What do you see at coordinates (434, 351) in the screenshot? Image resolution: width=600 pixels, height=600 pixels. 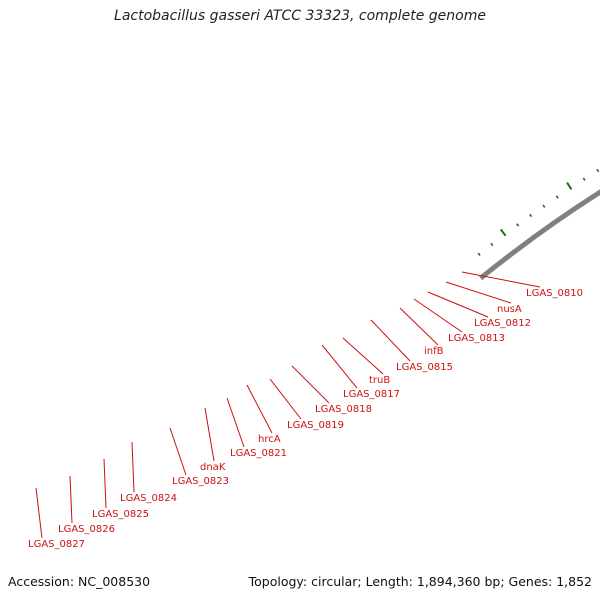 I see `gene-label-4: infB` at bounding box center [434, 351].